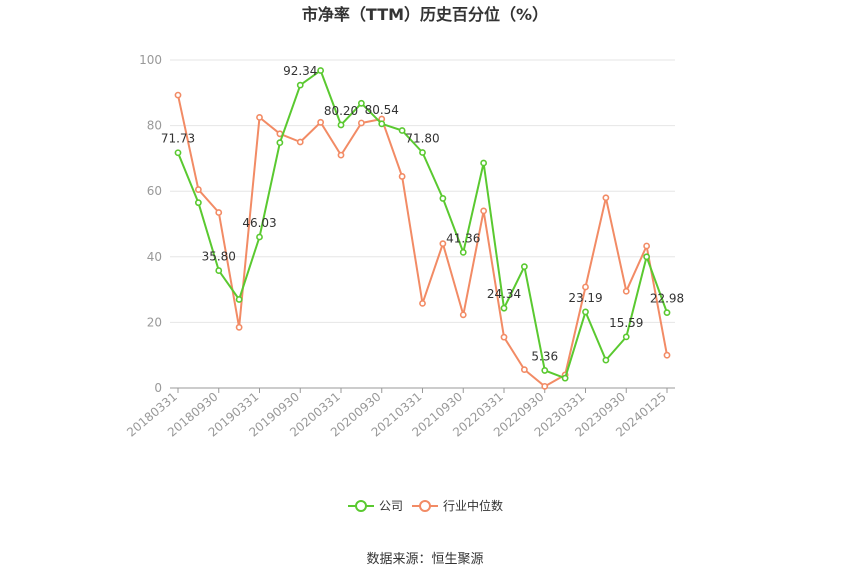  What do you see at coordinates (473, 505) in the screenshot?
I see `legend-label-industry: 行业中位数` at bounding box center [473, 505].